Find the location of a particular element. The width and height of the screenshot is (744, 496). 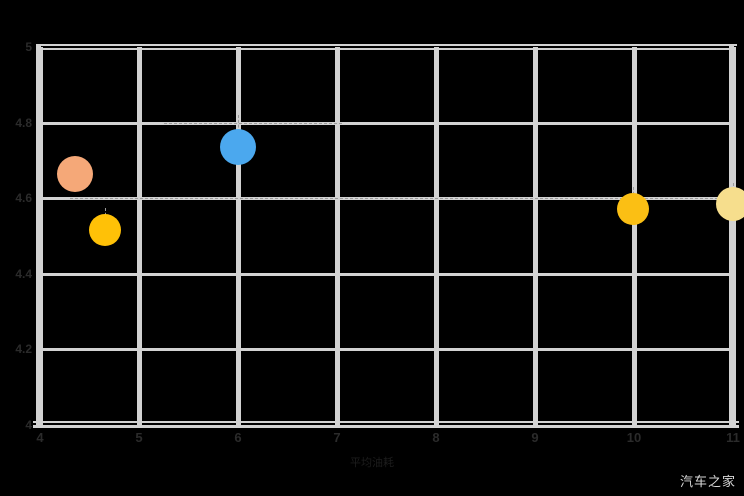

watermark-logo: 汽车之家 is located at coordinates (707, 482).